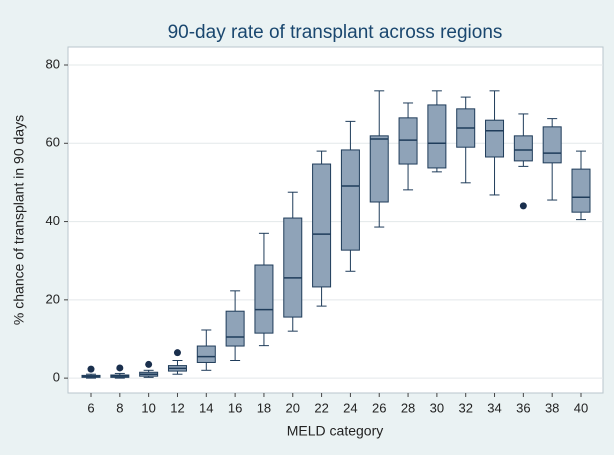 This screenshot has width=614, height=455. I want to click on y-tick-label: 60, so click(53, 142).